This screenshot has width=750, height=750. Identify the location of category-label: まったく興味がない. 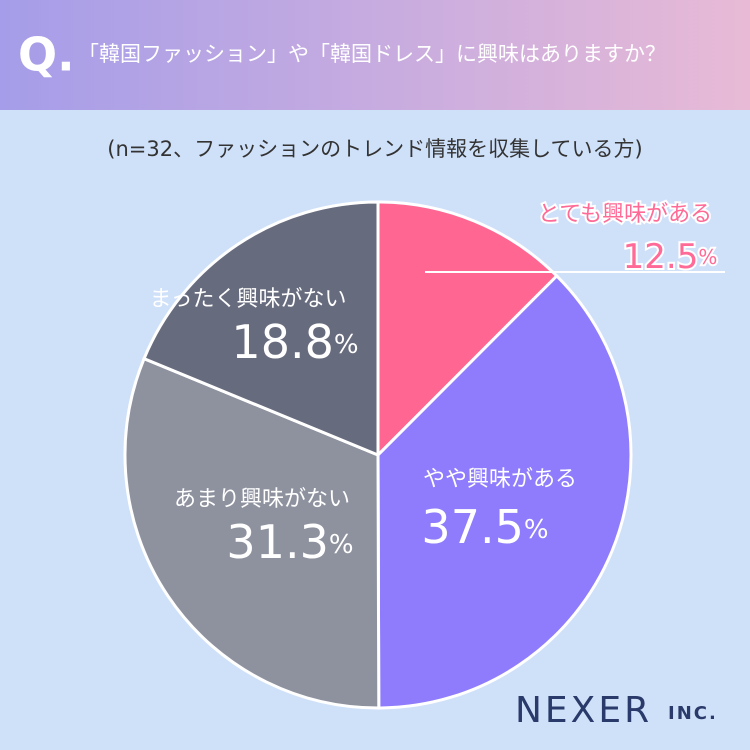
(247, 299).